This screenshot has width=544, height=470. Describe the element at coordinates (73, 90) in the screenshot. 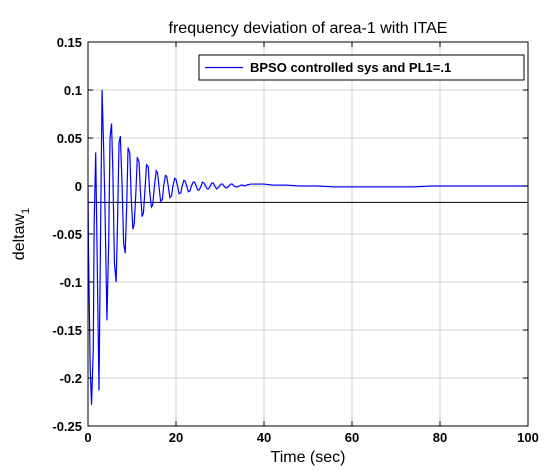

I see `y-tick-label: 0.1` at that location.